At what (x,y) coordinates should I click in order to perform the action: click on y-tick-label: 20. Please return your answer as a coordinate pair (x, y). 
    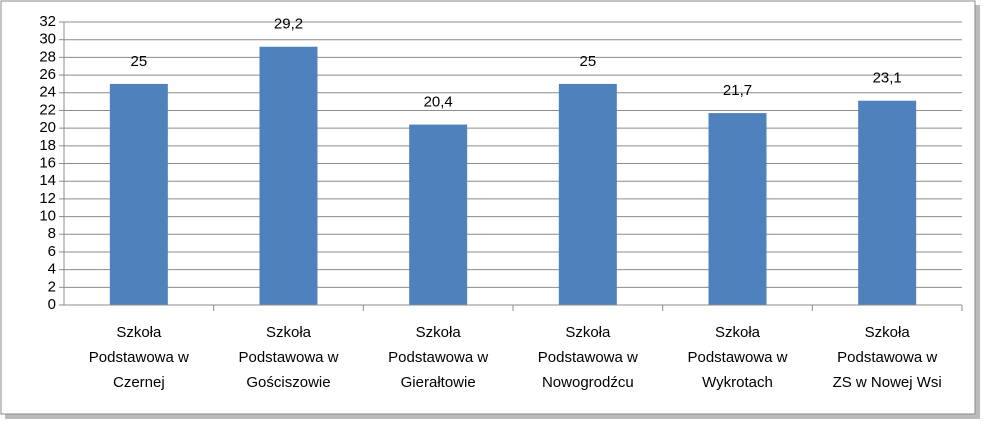
    Looking at the image, I should click on (47, 127).